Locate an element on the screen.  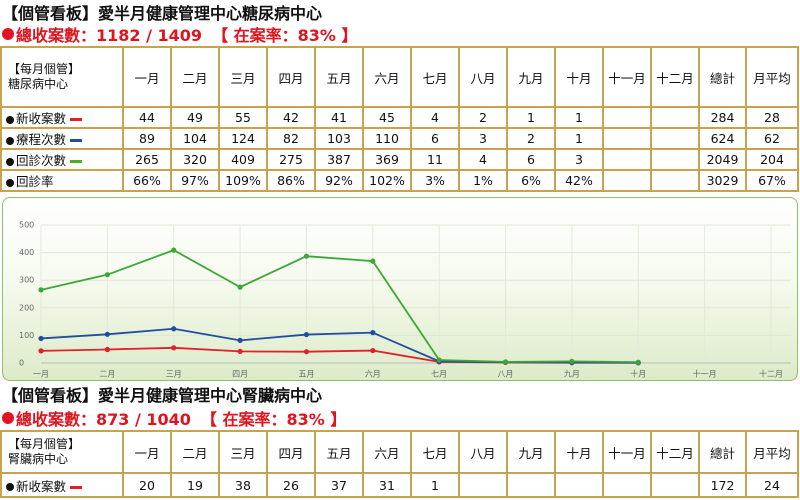
cell: 387 is located at coordinates (339, 159).